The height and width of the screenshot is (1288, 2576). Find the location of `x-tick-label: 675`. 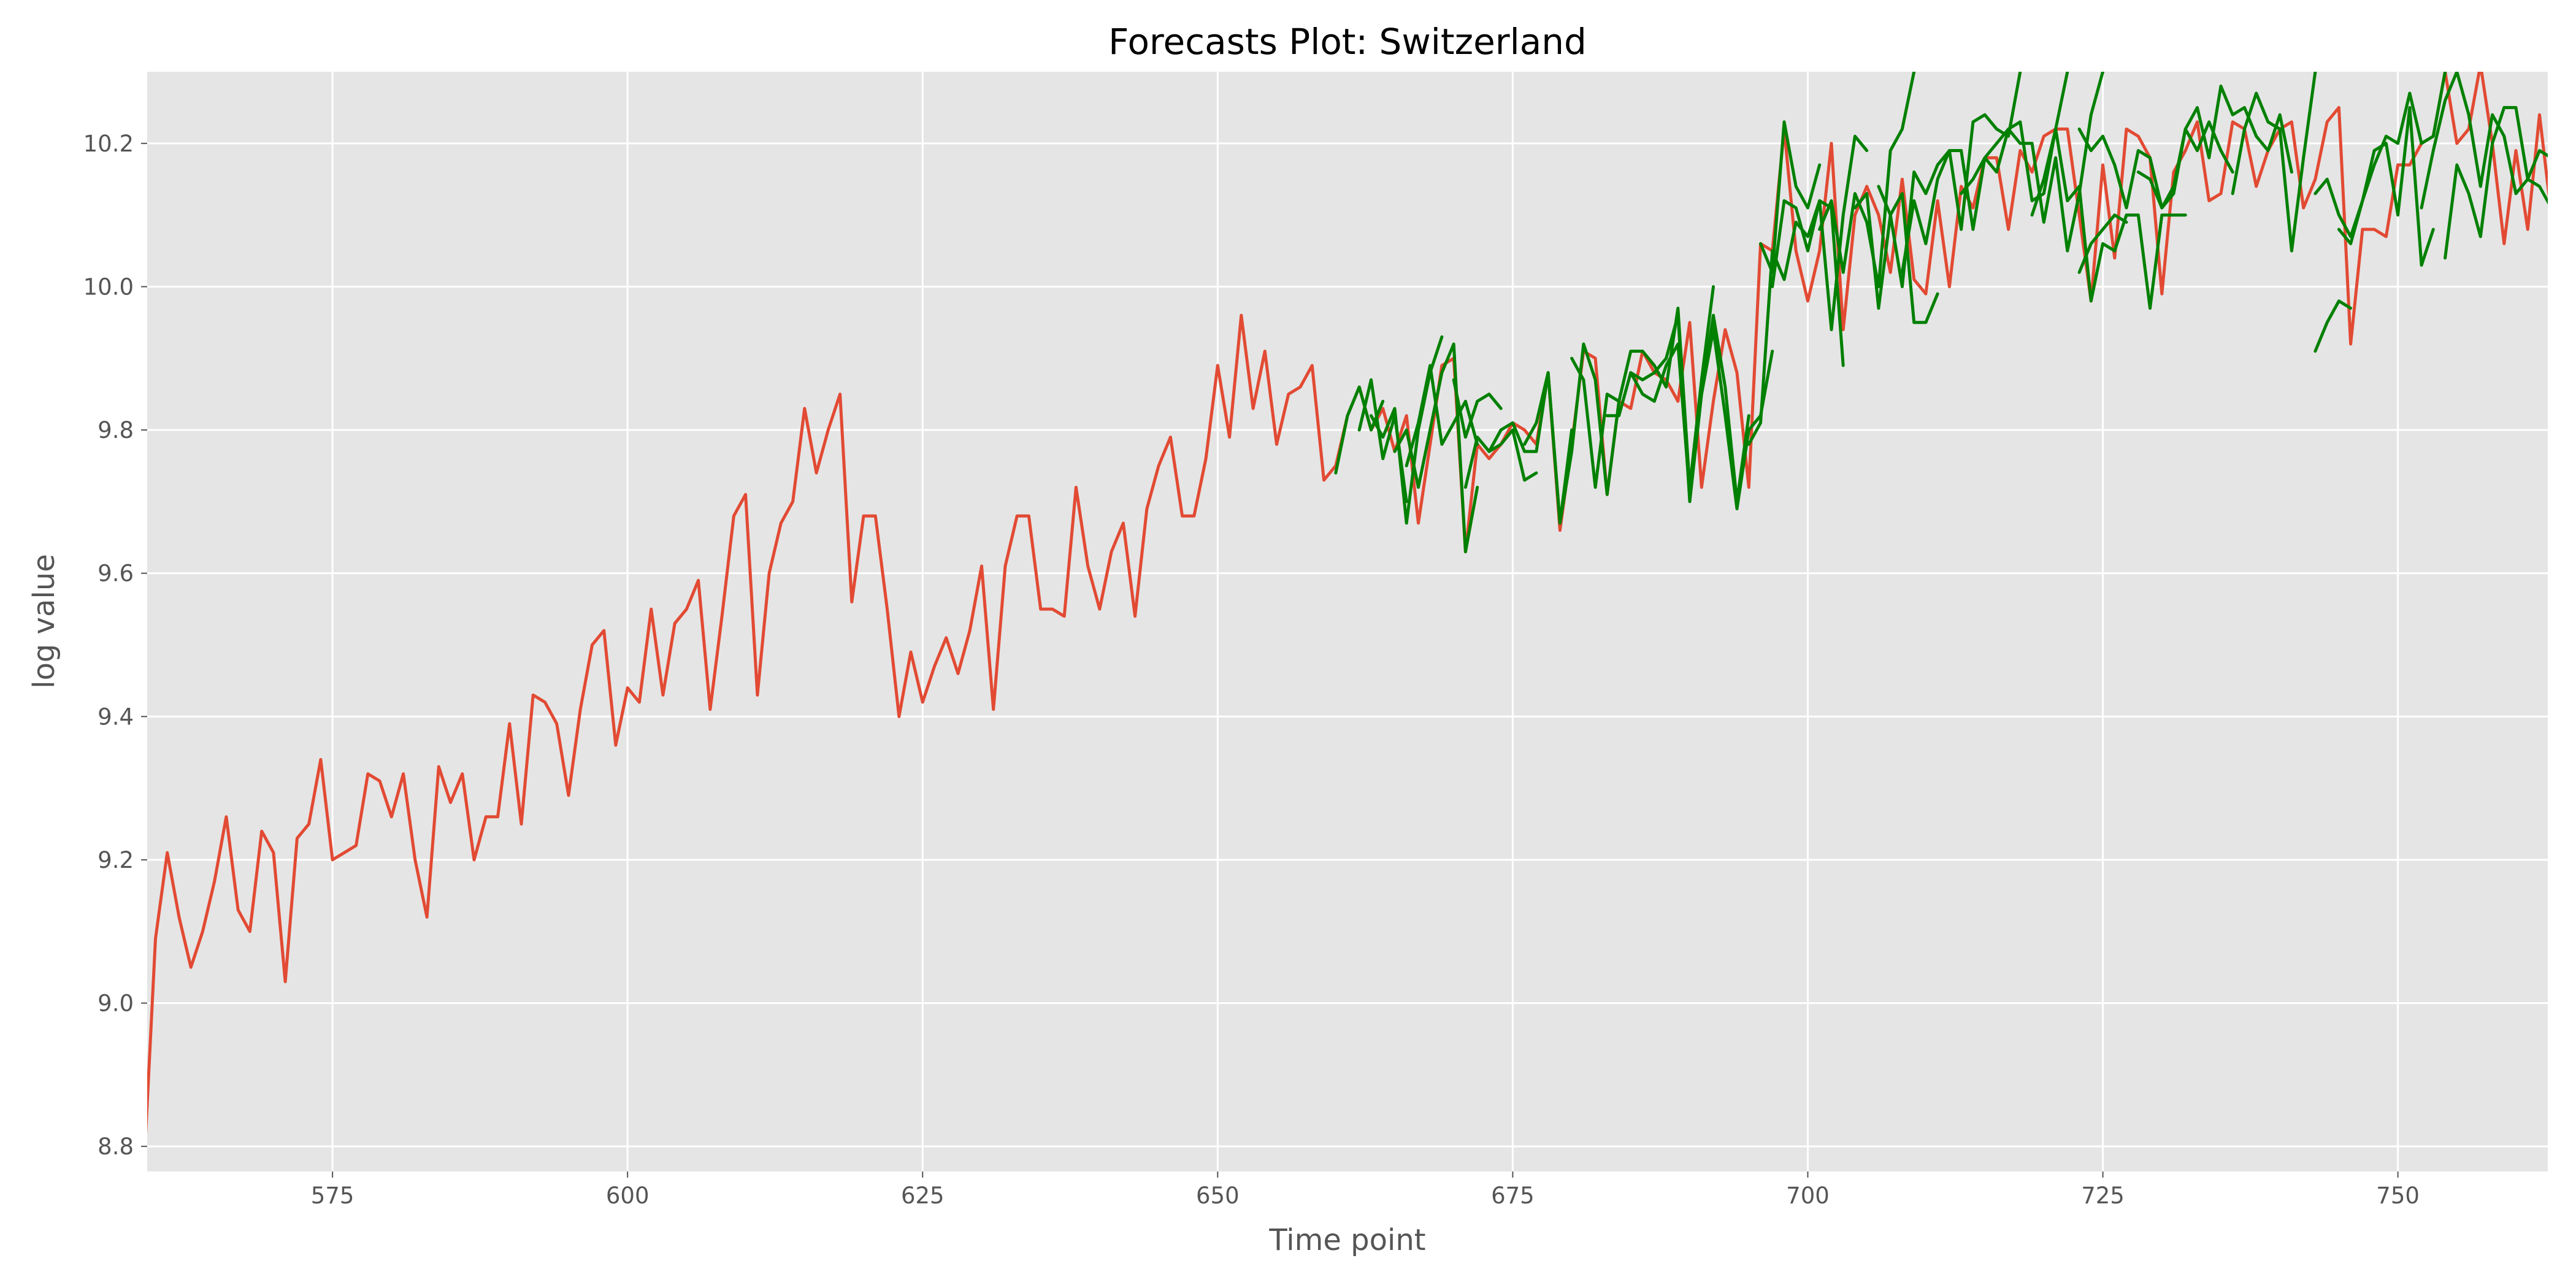

x-tick-label: 675 is located at coordinates (1513, 1196).